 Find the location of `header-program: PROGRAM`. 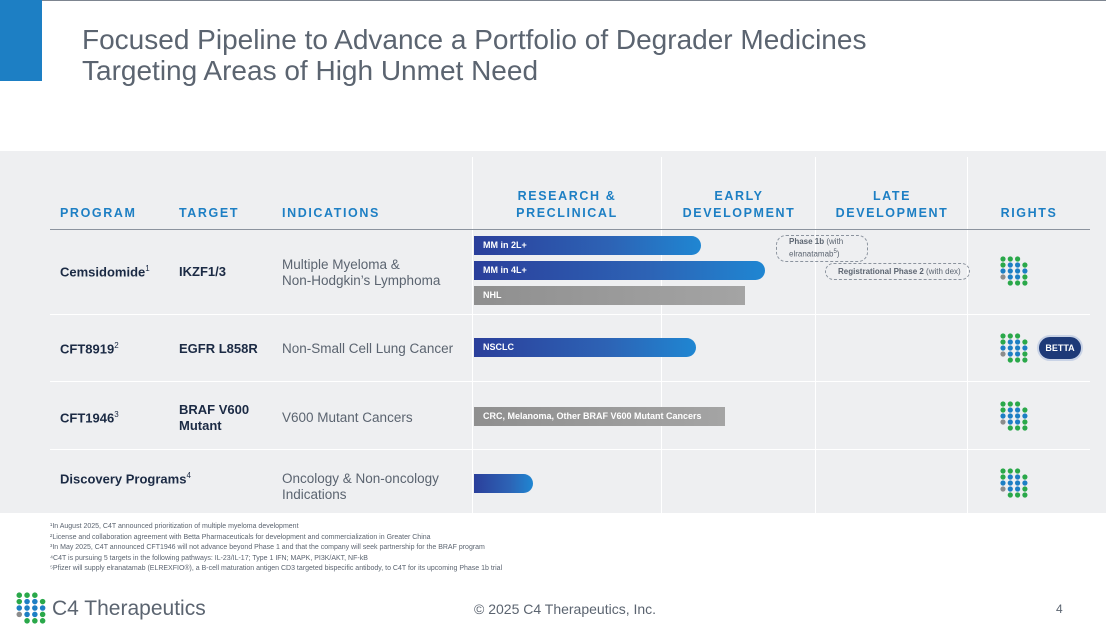

header-program: PROGRAM is located at coordinates (98, 213).